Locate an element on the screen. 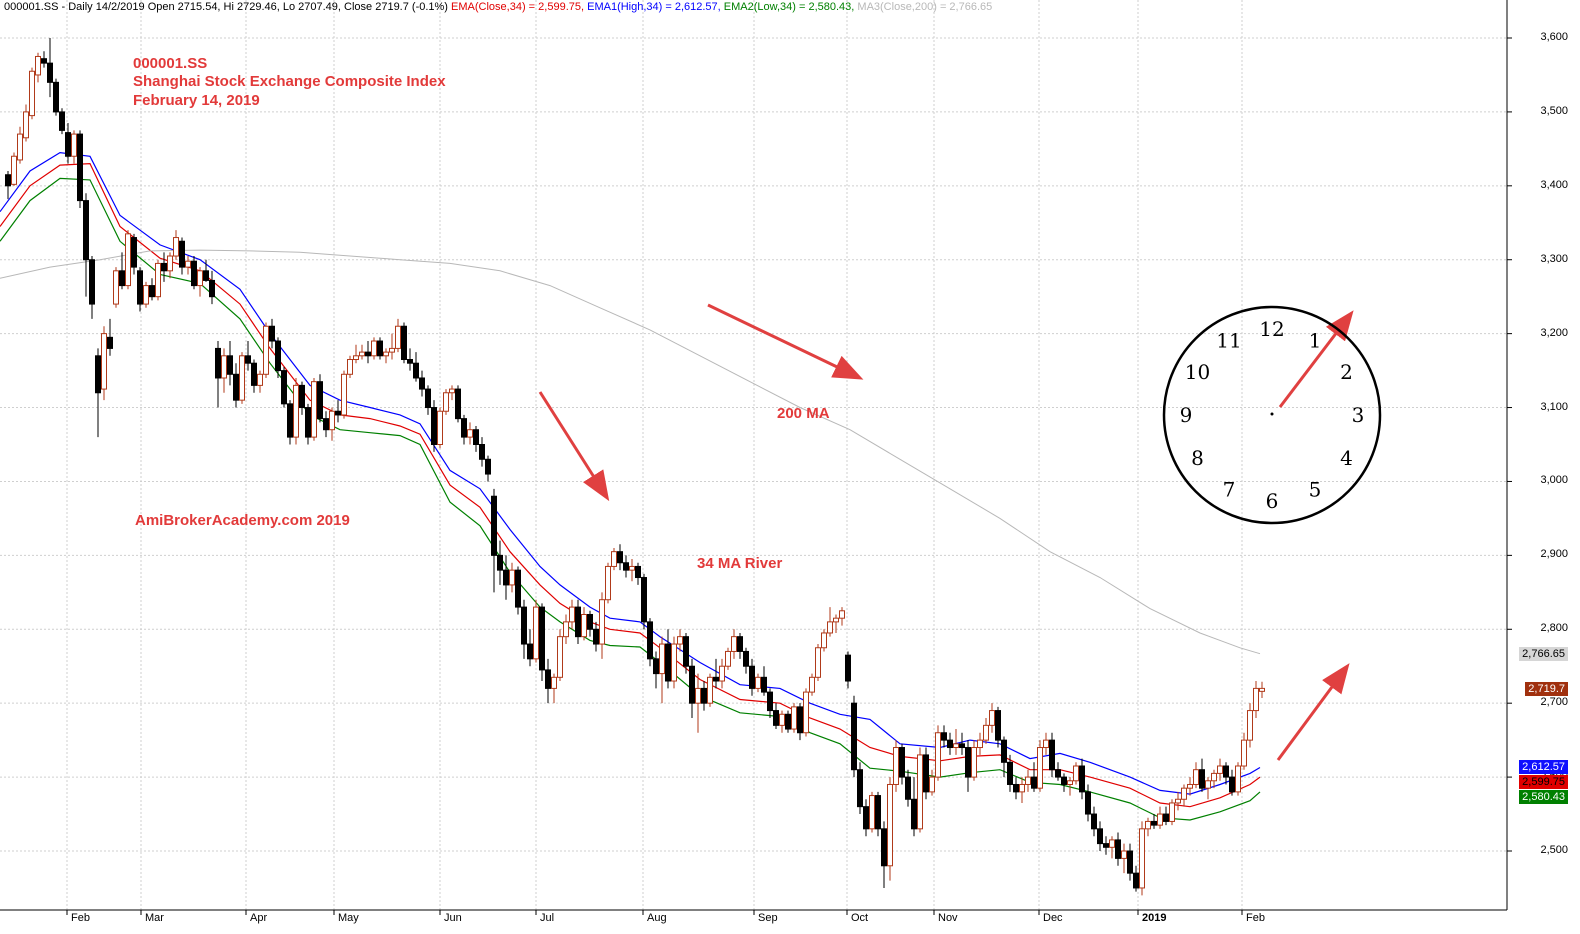 The height and width of the screenshot is (934, 1580). clock-number: 1 is located at coordinates (1315, 341).